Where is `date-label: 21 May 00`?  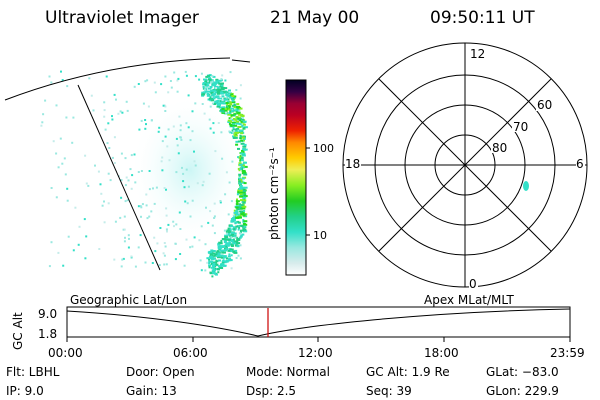
date-label: 21 May 00 is located at coordinates (315, 18).